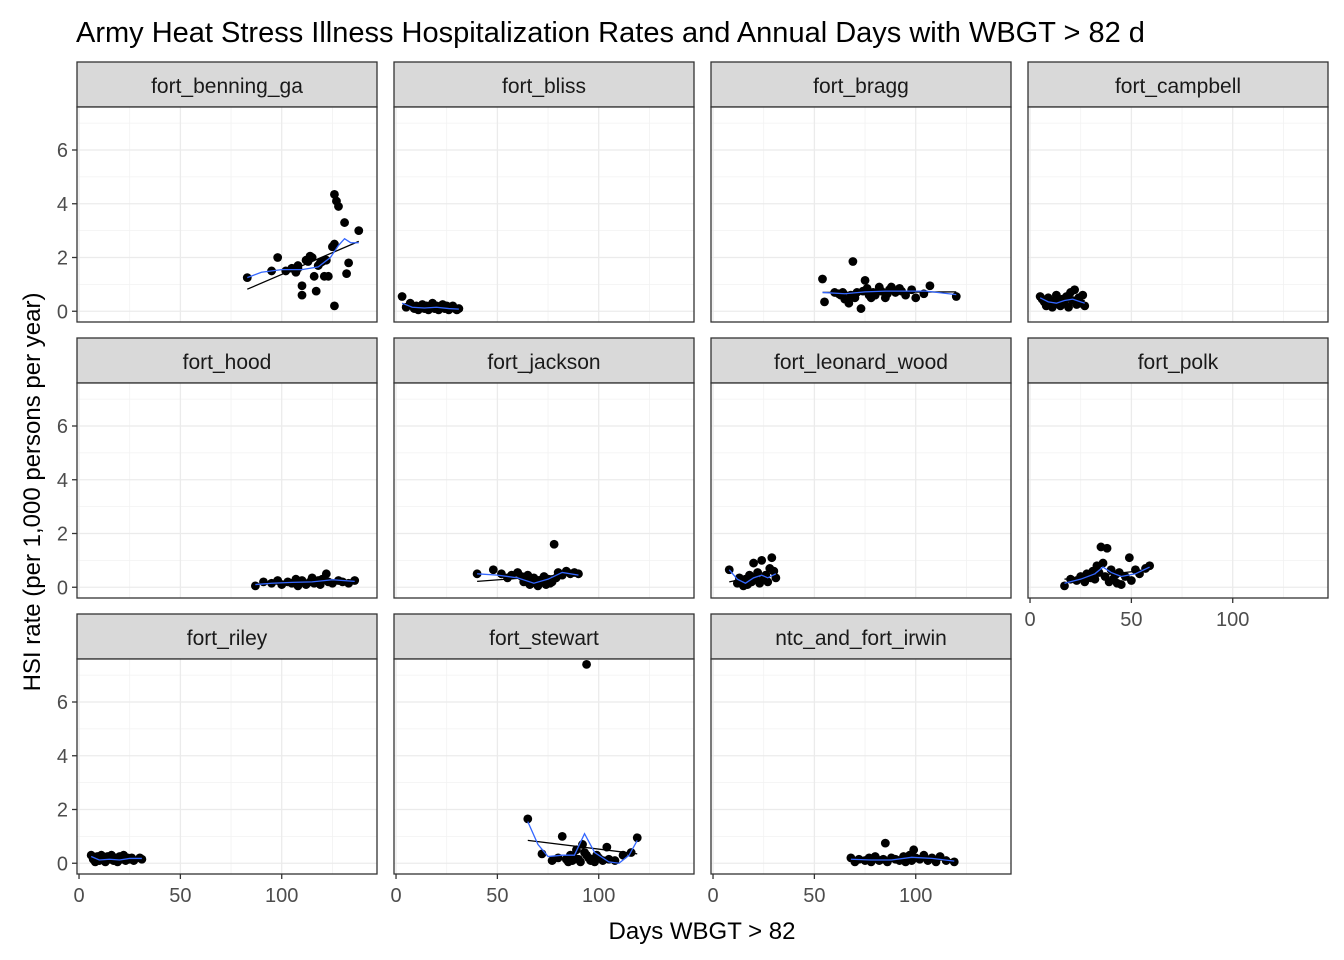  I want to click on facet-panel: fort_polk 0 50 100, so click(1176, 484).